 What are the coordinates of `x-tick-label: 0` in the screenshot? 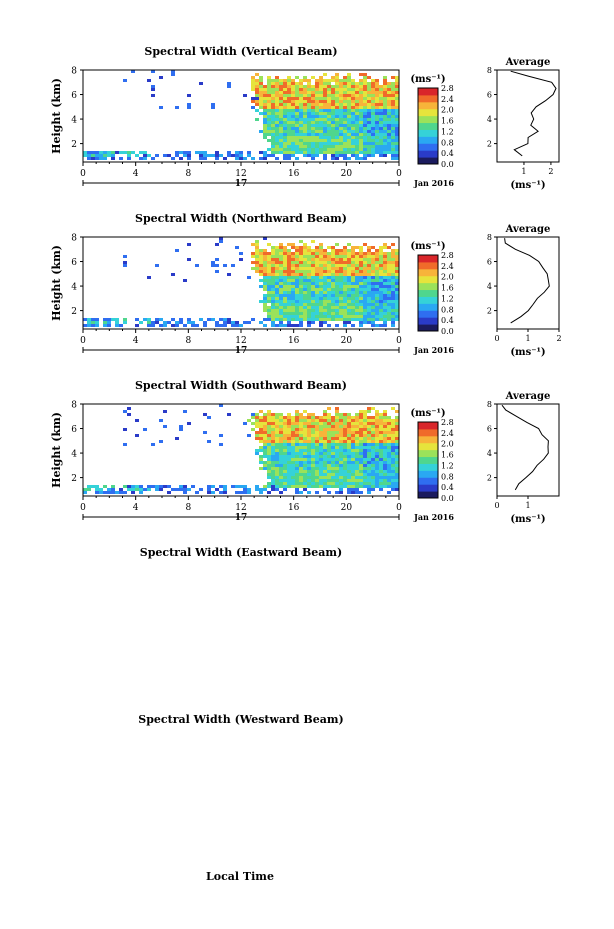 It's located at (83, 341).